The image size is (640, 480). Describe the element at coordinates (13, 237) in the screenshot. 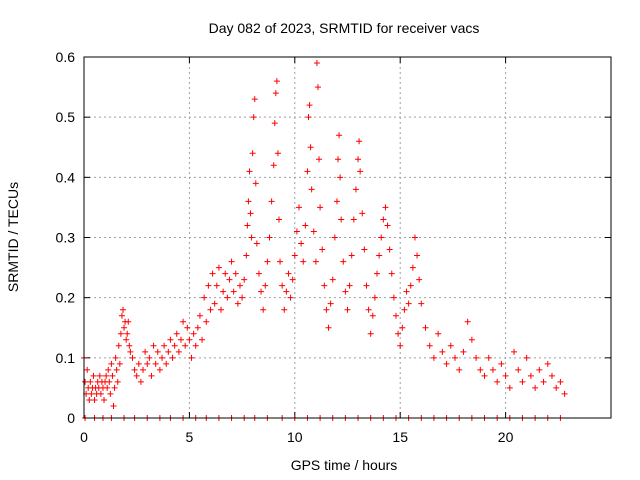

I see `y-axis-label: SRMTID / TECUs` at that location.